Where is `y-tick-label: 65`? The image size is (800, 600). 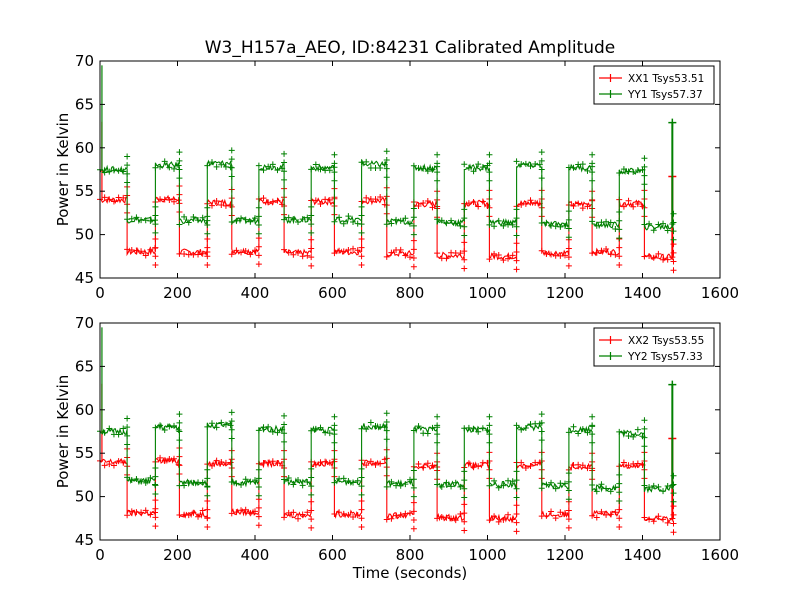
y-tick-label: 65 is located at coordinates (84, 104).